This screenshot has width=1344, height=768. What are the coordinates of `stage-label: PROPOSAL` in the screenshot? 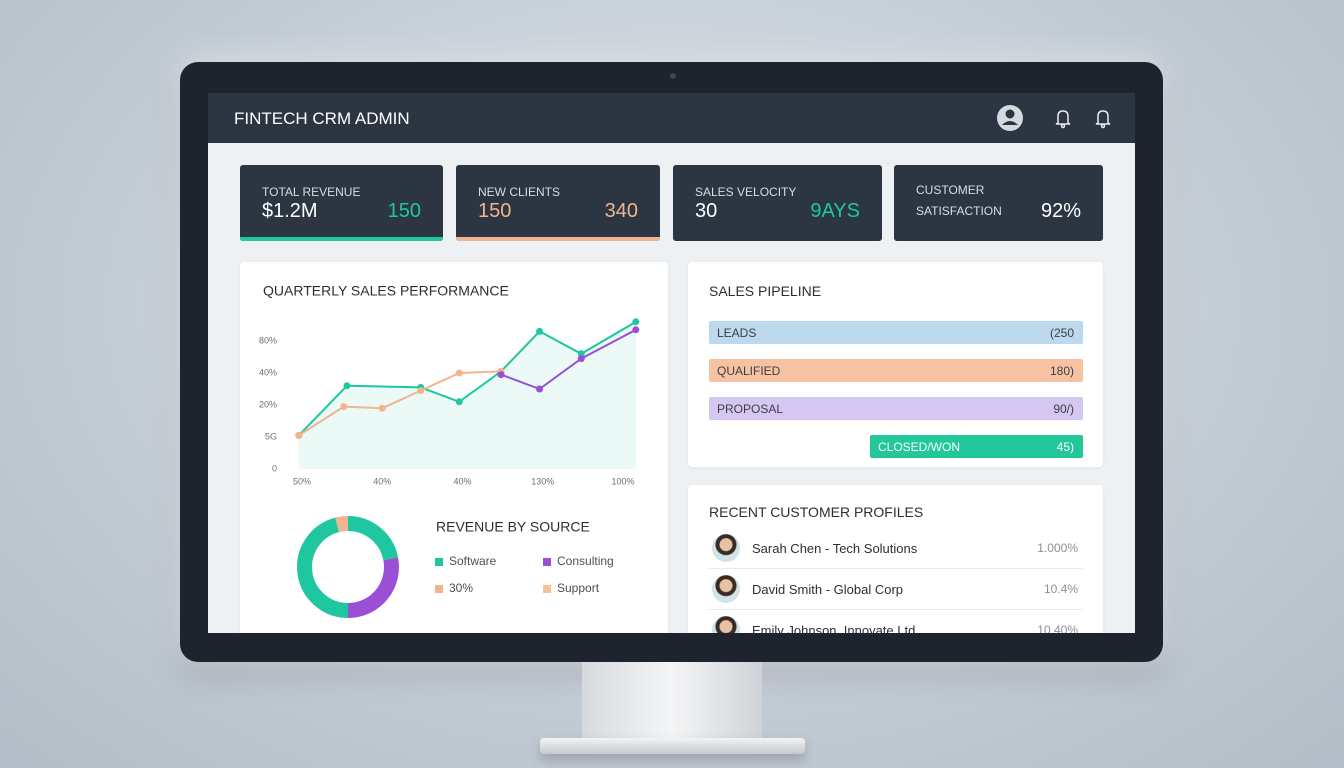 It's located at (750, 409).